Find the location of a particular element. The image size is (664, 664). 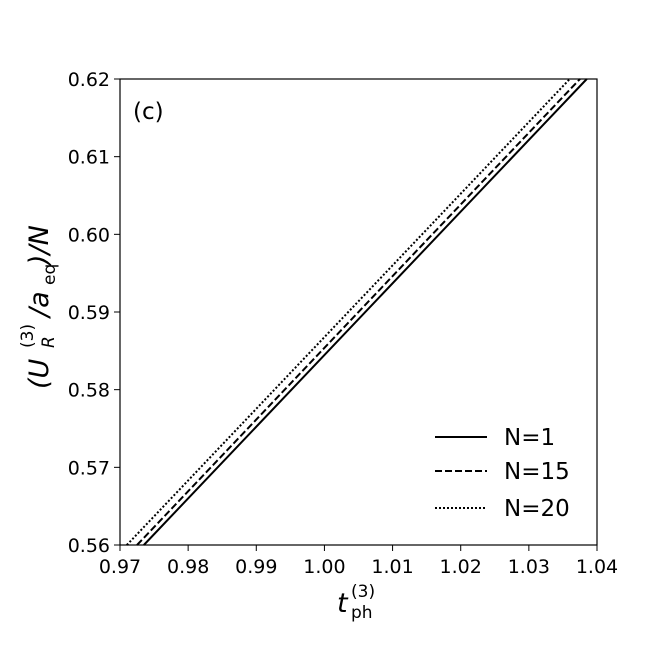

legend-label-n1: N=1 is located at coordinates (529, 438).